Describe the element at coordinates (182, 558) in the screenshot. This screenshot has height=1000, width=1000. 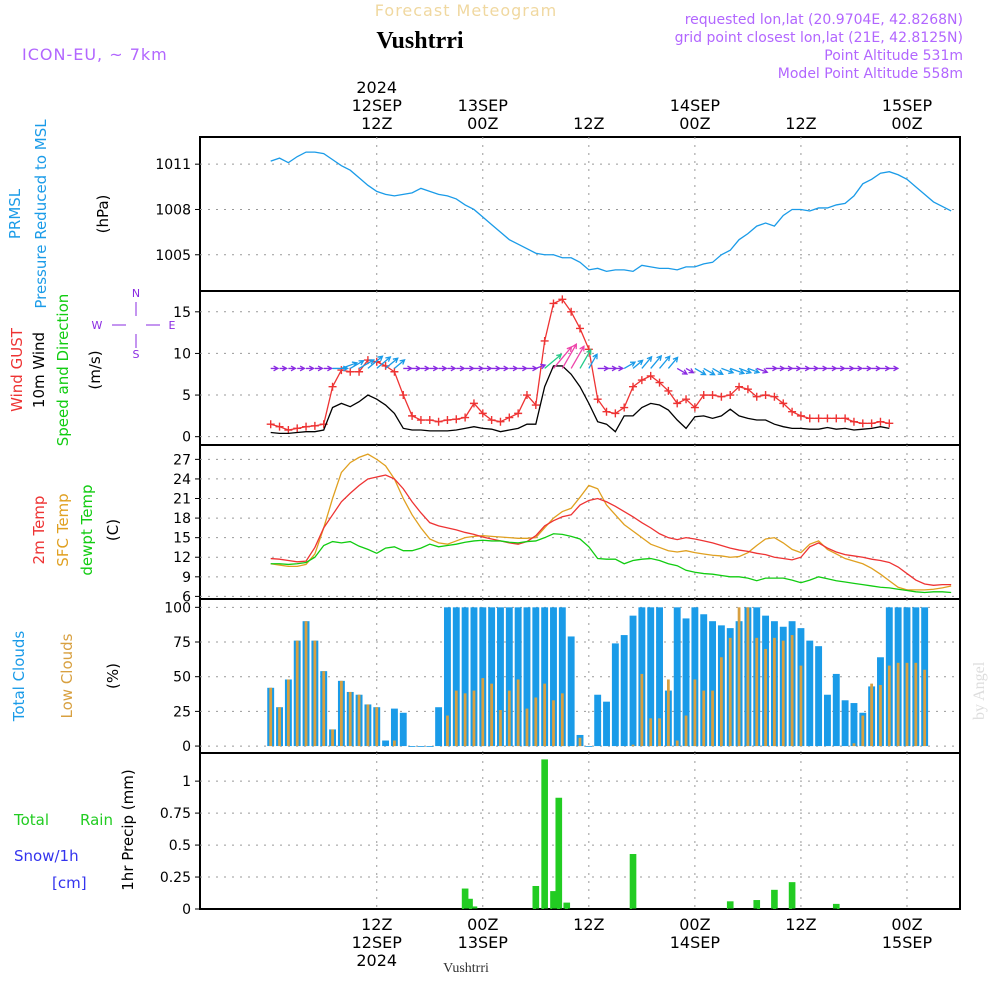
I see `temp-ytick-label: 12` at that location.